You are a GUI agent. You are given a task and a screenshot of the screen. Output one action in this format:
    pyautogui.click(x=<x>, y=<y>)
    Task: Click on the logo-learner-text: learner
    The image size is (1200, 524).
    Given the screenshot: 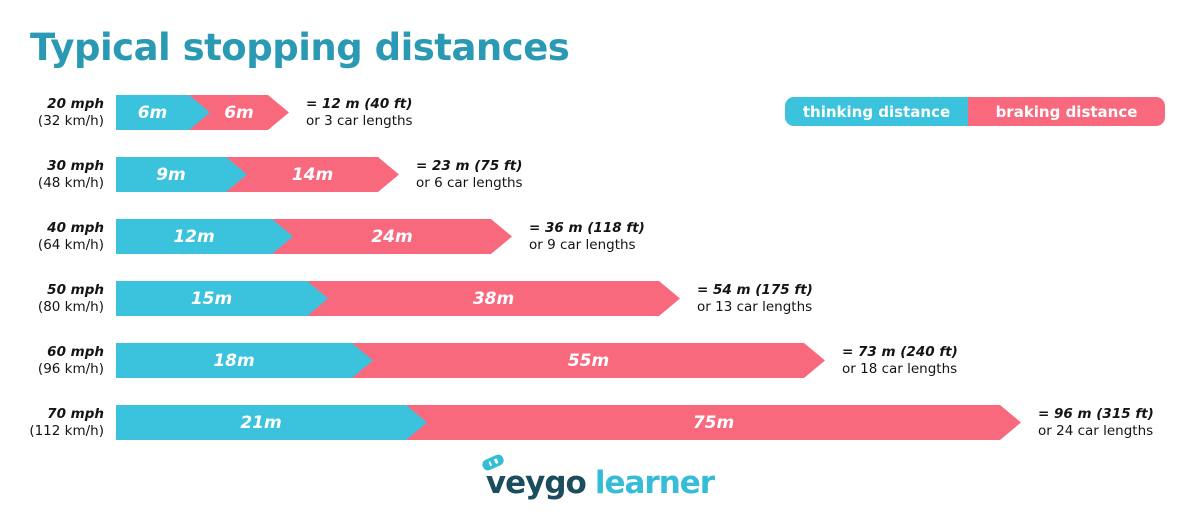 What is the action you would take?
    pyautogui.click(x=654, y=483)
    